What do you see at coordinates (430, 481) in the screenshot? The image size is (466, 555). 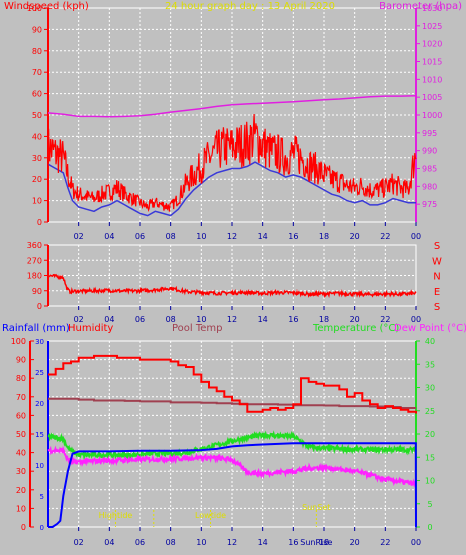 I see `temperature-ytick-label: 10` at bounding box center [430, 481].